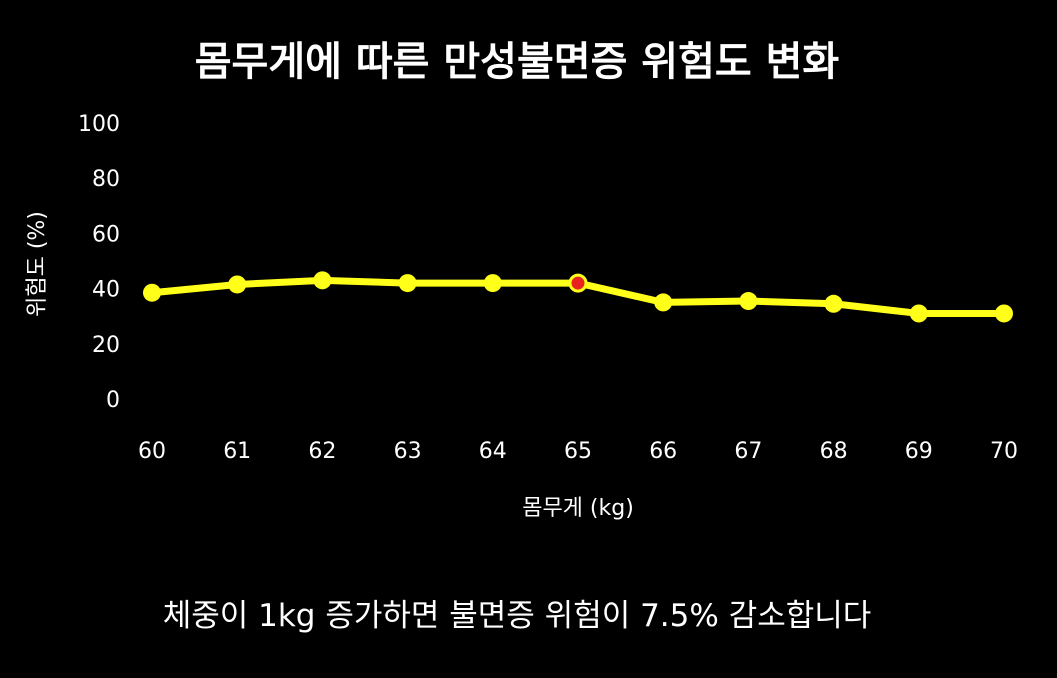 Image resolution: width=1057 pixels, height=678 pixels. What do you see at coordinates (99, 124) in the screenshot?
I see `y-tick-label: 100` at bounding box center [99, 124].